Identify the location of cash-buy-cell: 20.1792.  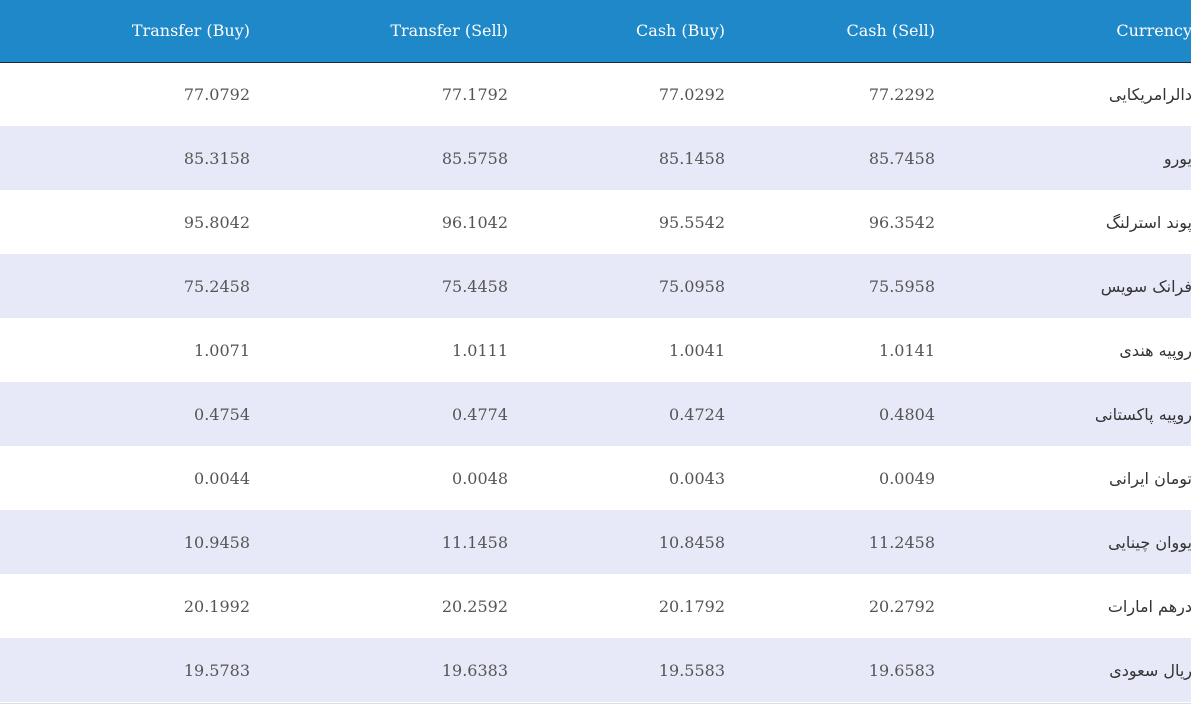
(691, 606).